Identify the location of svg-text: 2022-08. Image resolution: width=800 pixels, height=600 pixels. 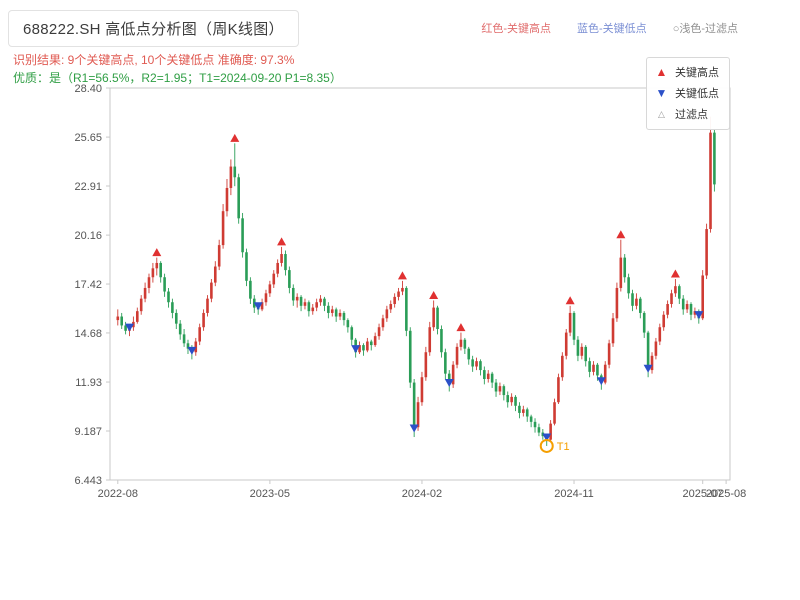
(118, 494).